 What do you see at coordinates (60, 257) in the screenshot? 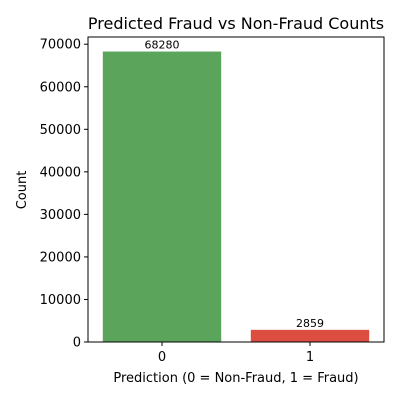
I see `y-tick-label-20000: 20000` at bounding box center [60, 257].